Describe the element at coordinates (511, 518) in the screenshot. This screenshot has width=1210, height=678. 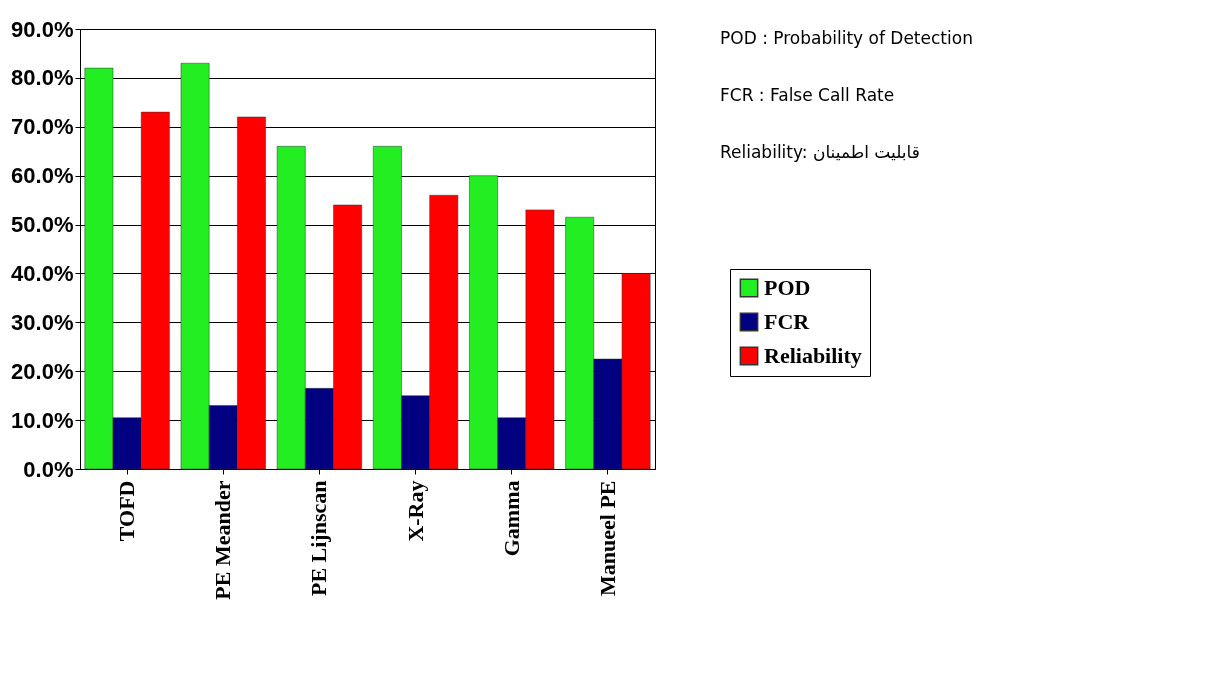
I see `x-tick-label: Gamma` at that location.